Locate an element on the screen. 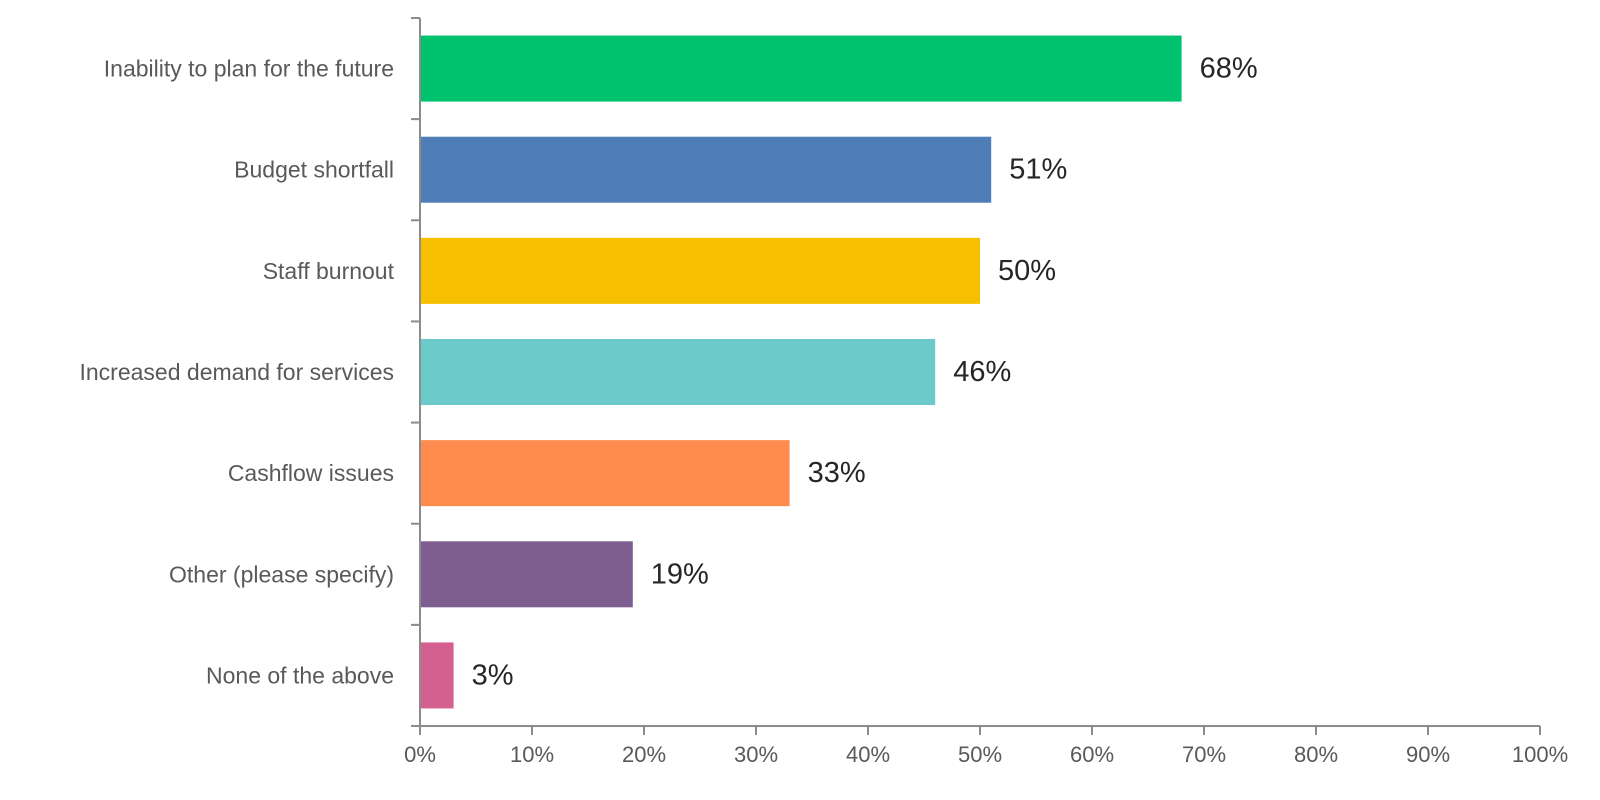  x-tick-label: 0% is located at coordinates (420, 754).